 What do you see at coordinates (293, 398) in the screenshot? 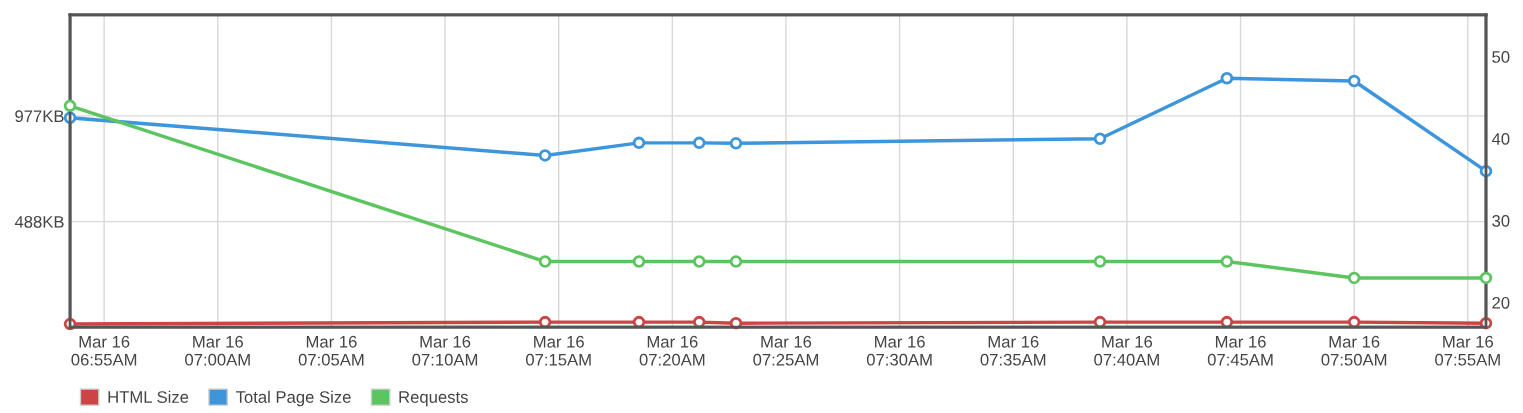
I see `legend-label: Total Page Size` at bounding box center [293, 398].